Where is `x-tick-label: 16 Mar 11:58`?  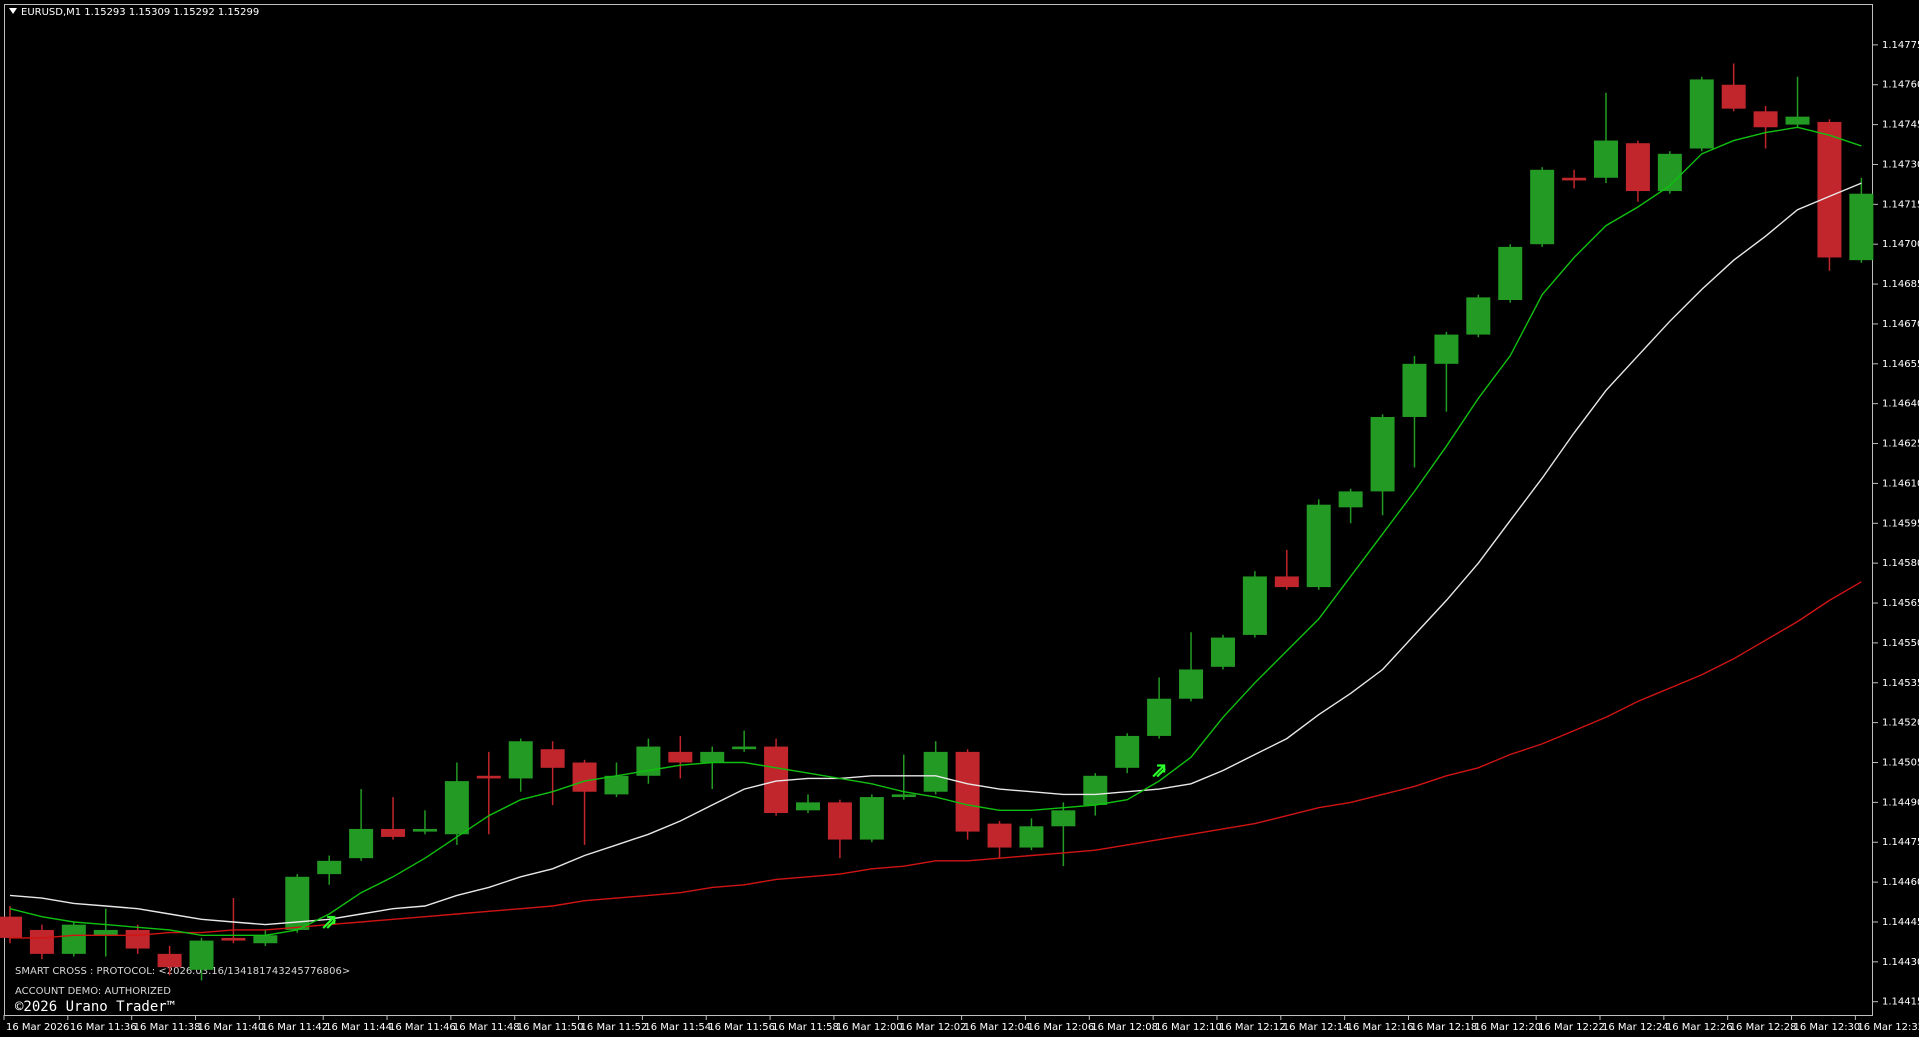
x-tick-label: 16 Mar 11:58 is located at coordinates (805, 1027).